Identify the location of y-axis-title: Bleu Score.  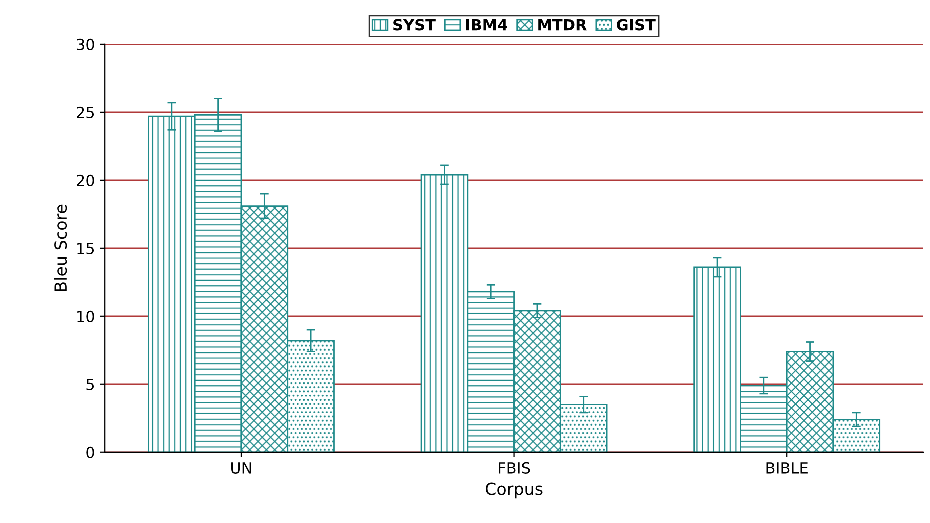
(61, 248).